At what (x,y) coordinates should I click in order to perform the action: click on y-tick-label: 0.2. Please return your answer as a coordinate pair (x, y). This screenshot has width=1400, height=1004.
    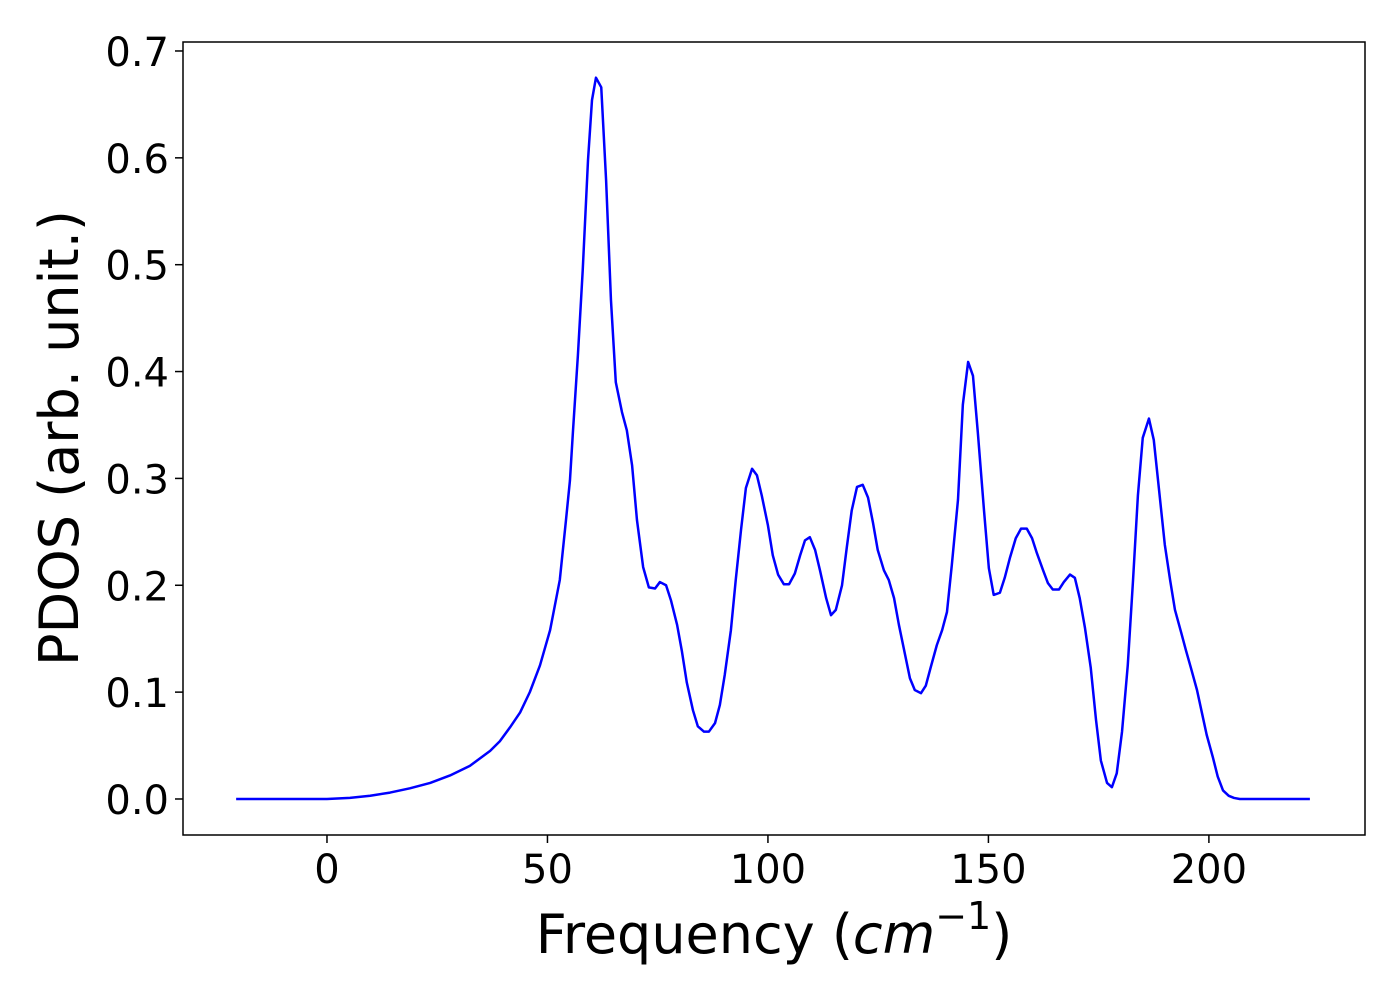
    Looking at the image, I should click on (137, 587).